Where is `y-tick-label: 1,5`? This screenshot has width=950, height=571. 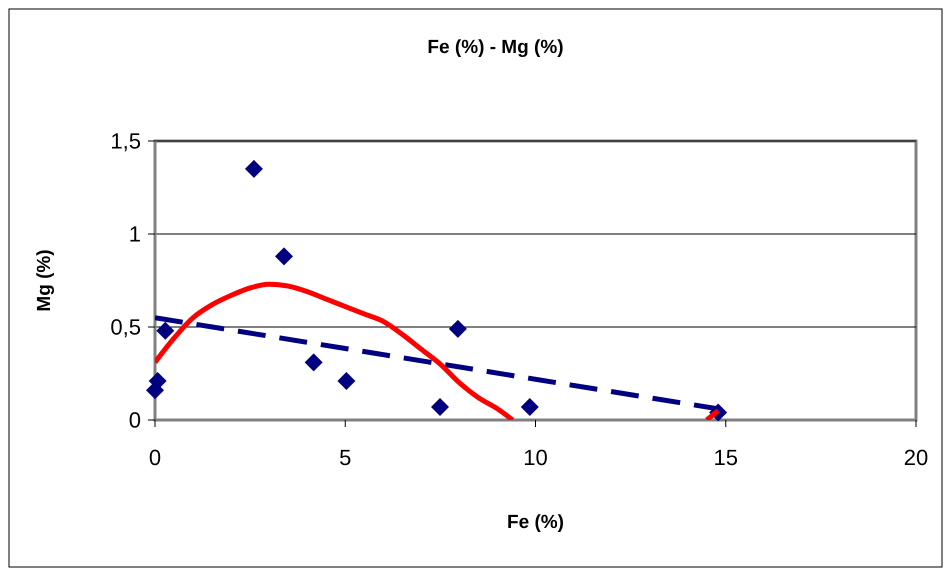
y-tick-label: 1,5 is located at coordinates (125, 141).